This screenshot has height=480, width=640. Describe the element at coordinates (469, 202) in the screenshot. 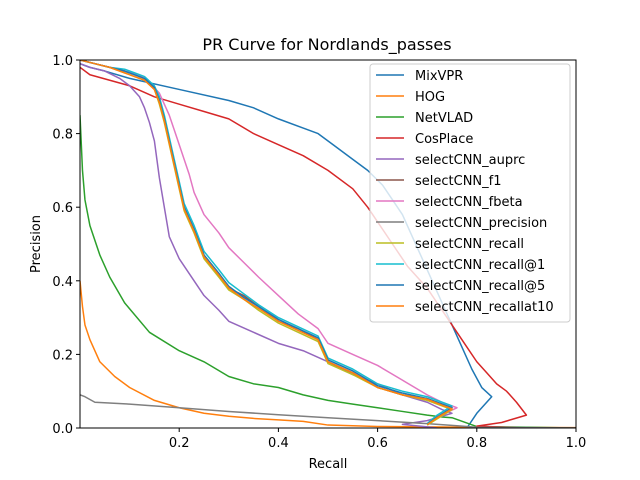

I see `legend-entry: selectCNN_fbeta` at that location.